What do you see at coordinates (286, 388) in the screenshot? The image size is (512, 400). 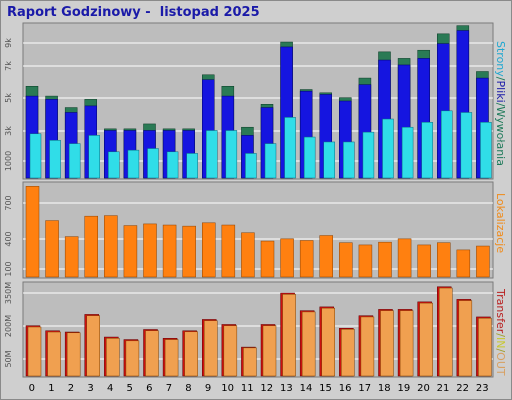 I see `x-tick-label-13: 13` at bounding box center [286, 388].